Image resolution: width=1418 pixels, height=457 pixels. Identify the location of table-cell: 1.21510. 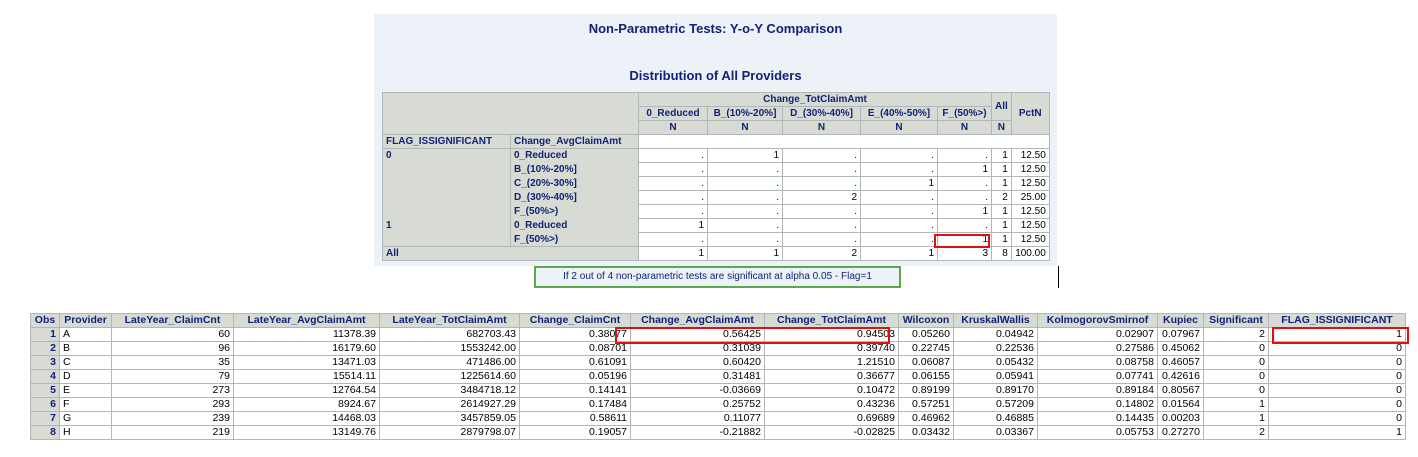
(831, 362).